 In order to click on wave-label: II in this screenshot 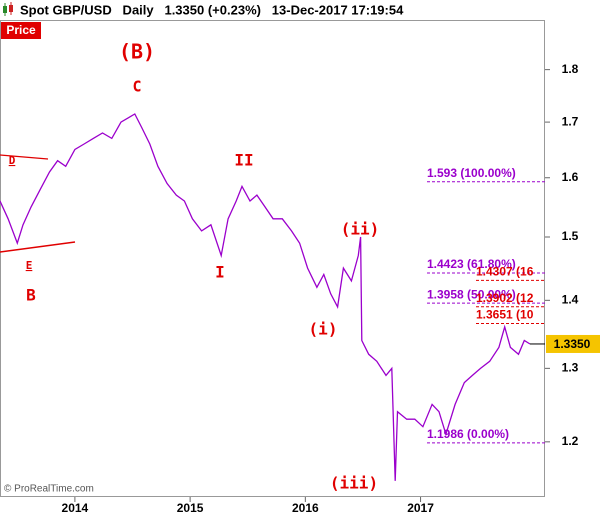, I will do `click(243, 160)`.